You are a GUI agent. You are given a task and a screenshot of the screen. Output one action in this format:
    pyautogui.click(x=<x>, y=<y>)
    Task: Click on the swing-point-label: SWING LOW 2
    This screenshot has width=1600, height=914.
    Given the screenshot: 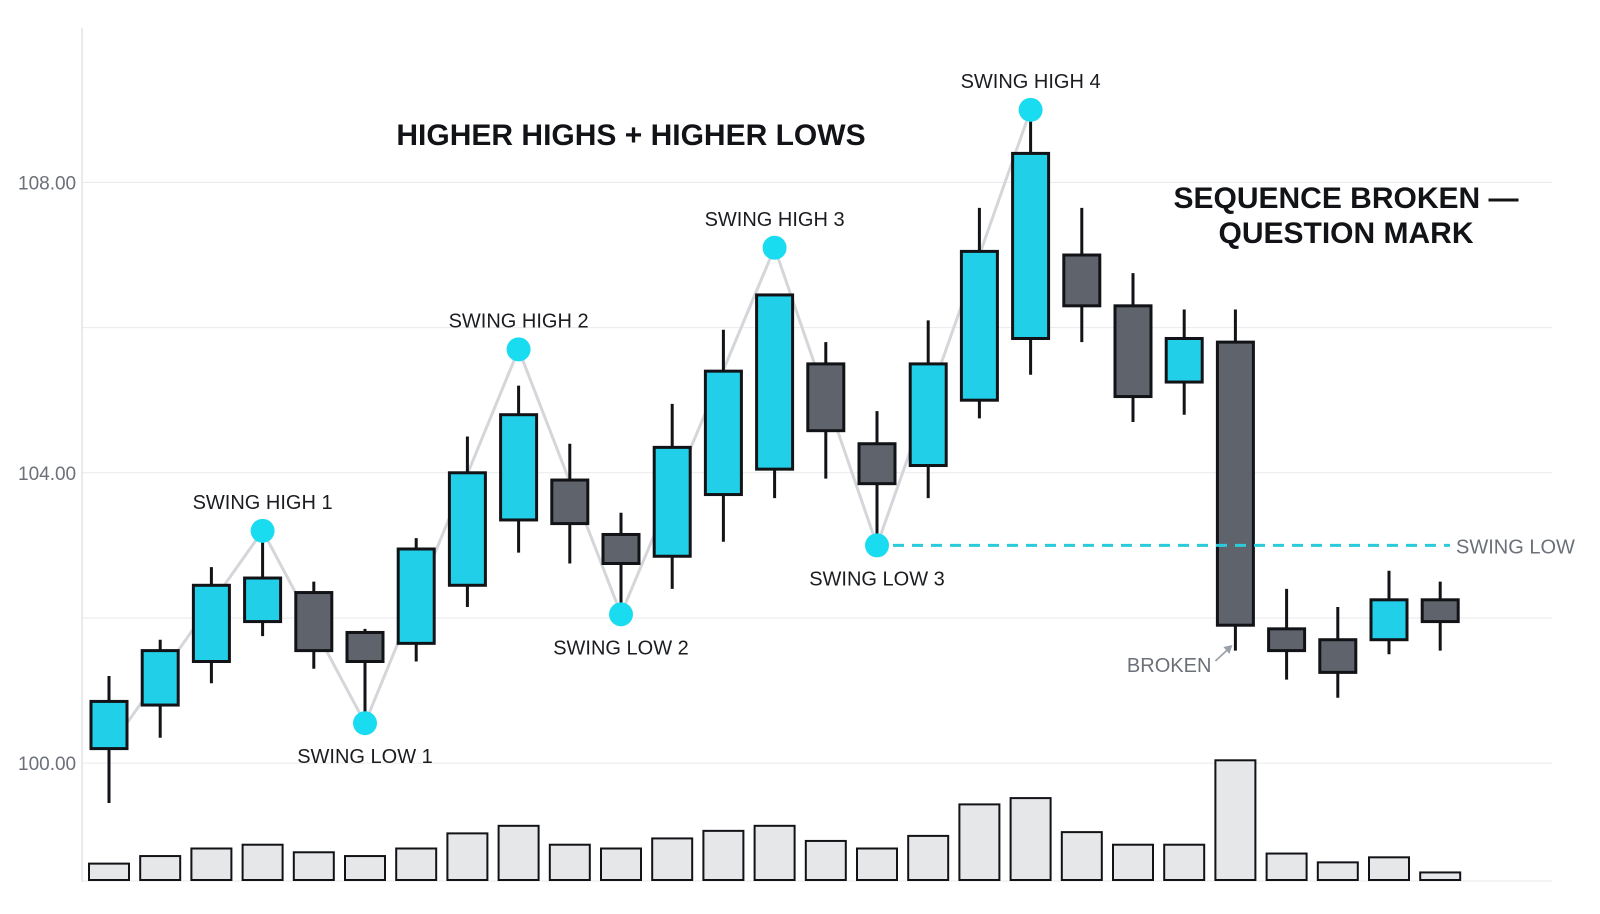 What is the action you would take?
    pyautogui.click(x=621, y=648)
    